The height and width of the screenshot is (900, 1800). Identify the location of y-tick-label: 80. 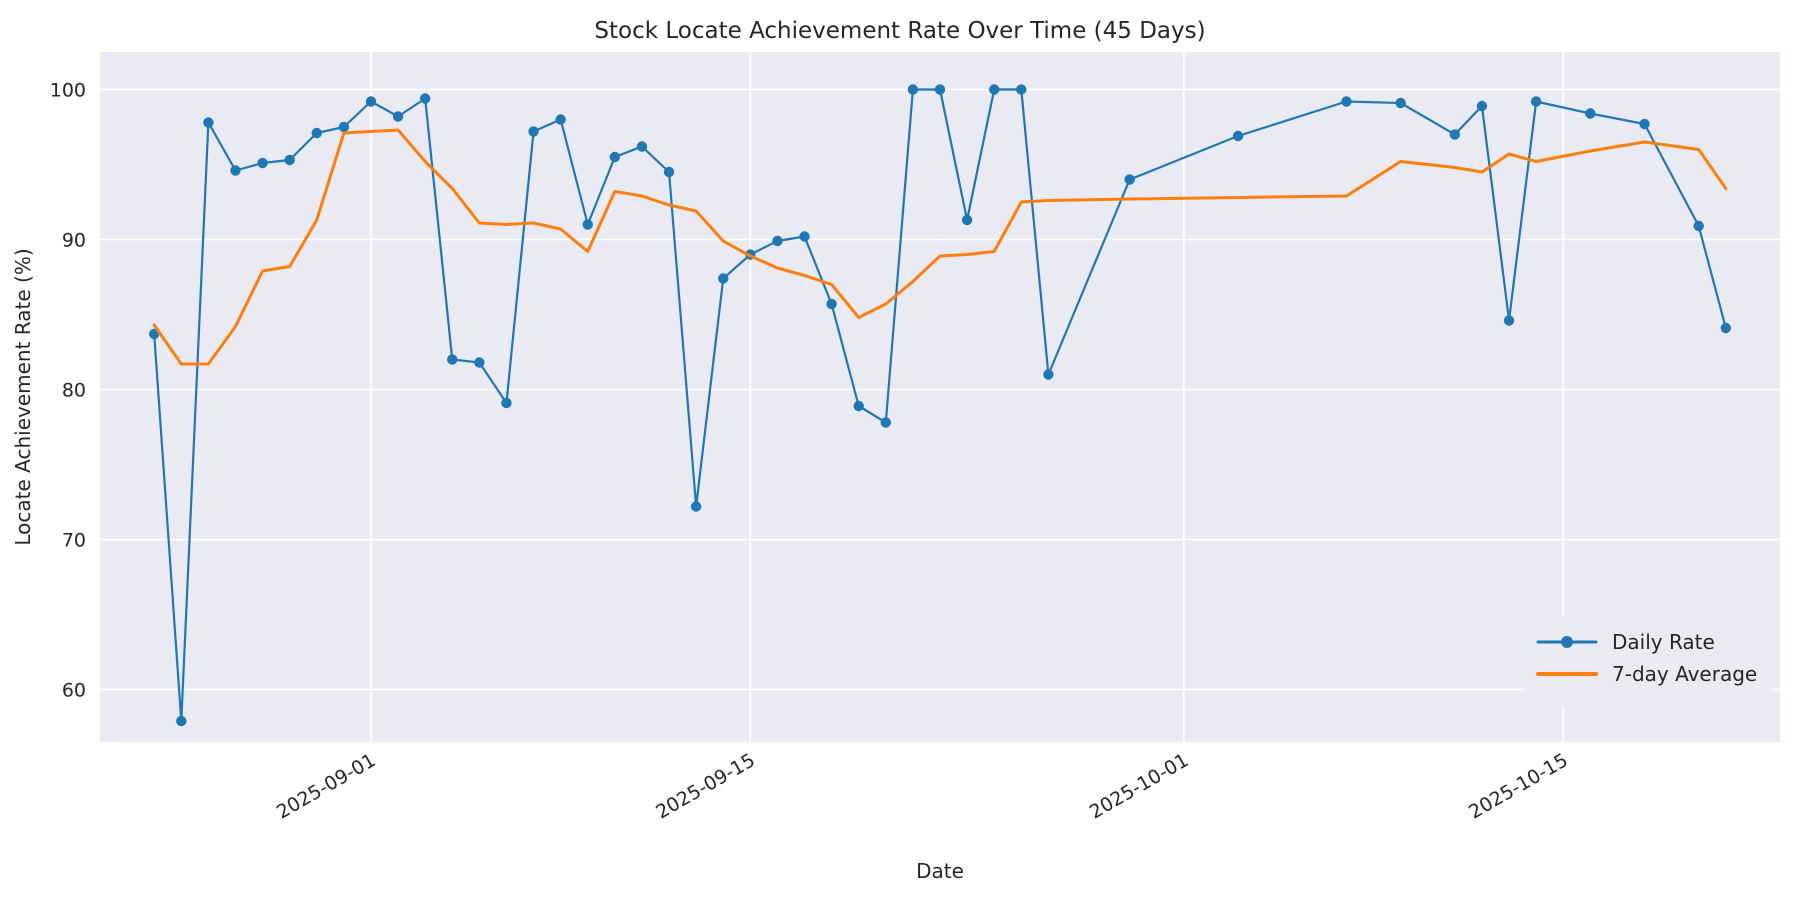
(74, 391).